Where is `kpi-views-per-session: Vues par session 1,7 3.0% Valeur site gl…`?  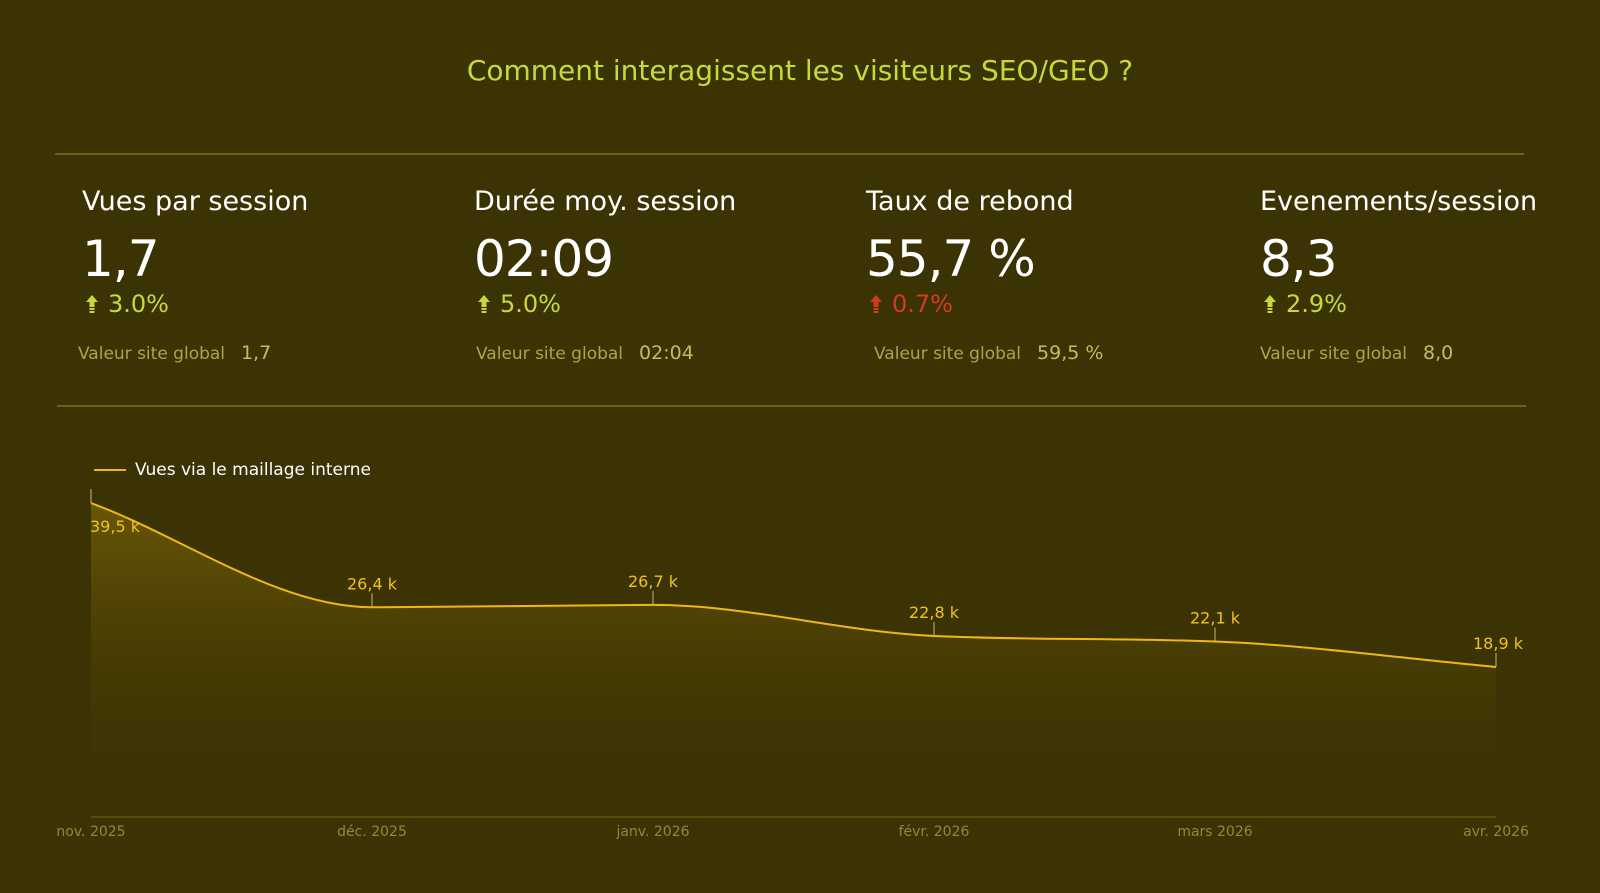
kpi-views-per-session: Vues par session 1,7 3.0% Valeur site gl… is located at coordinates (260, 276).